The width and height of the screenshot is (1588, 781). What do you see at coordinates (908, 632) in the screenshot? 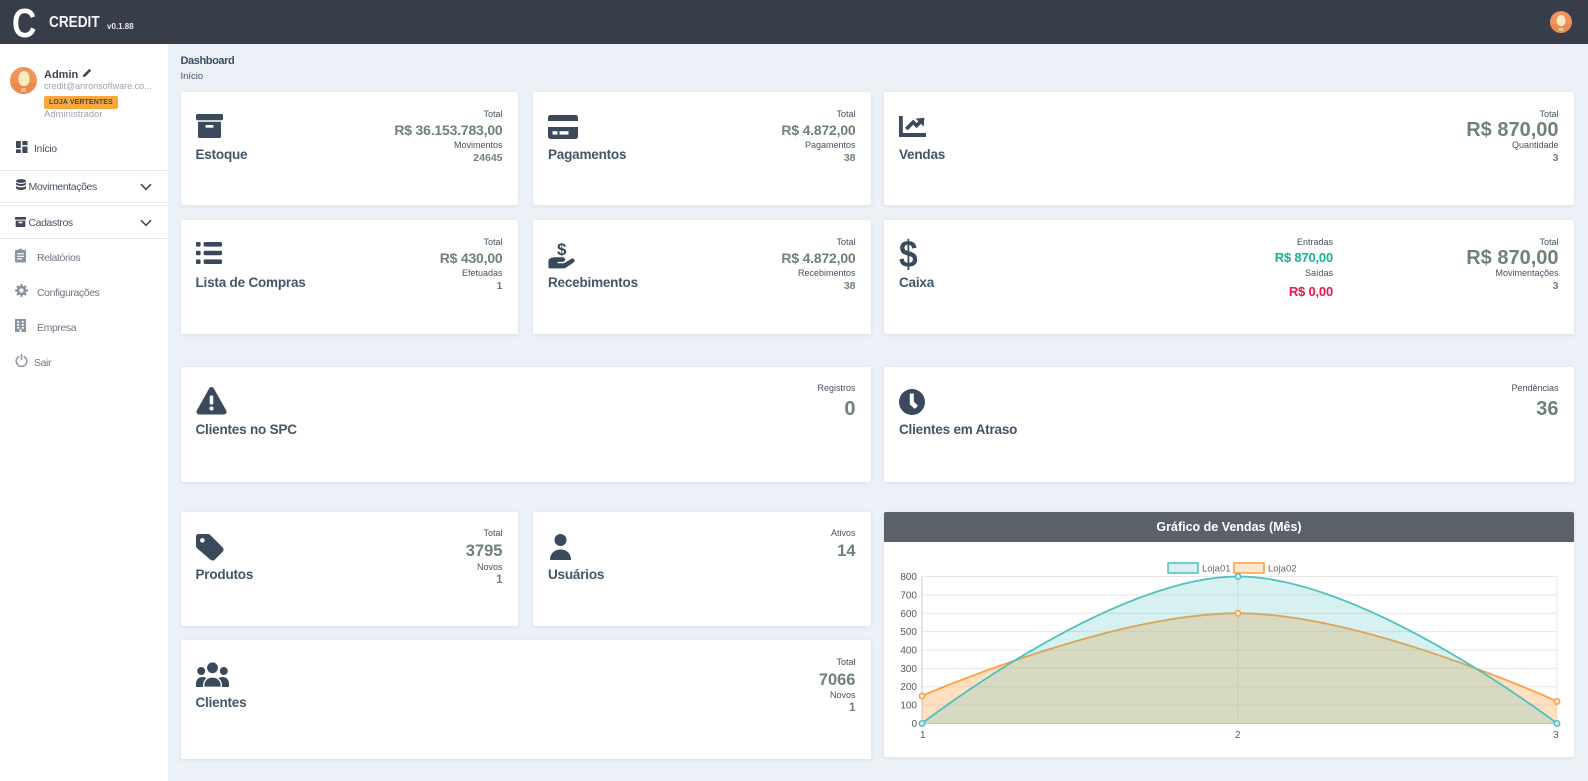
I see `svg-text: 500` at bounding box center [908, 632].